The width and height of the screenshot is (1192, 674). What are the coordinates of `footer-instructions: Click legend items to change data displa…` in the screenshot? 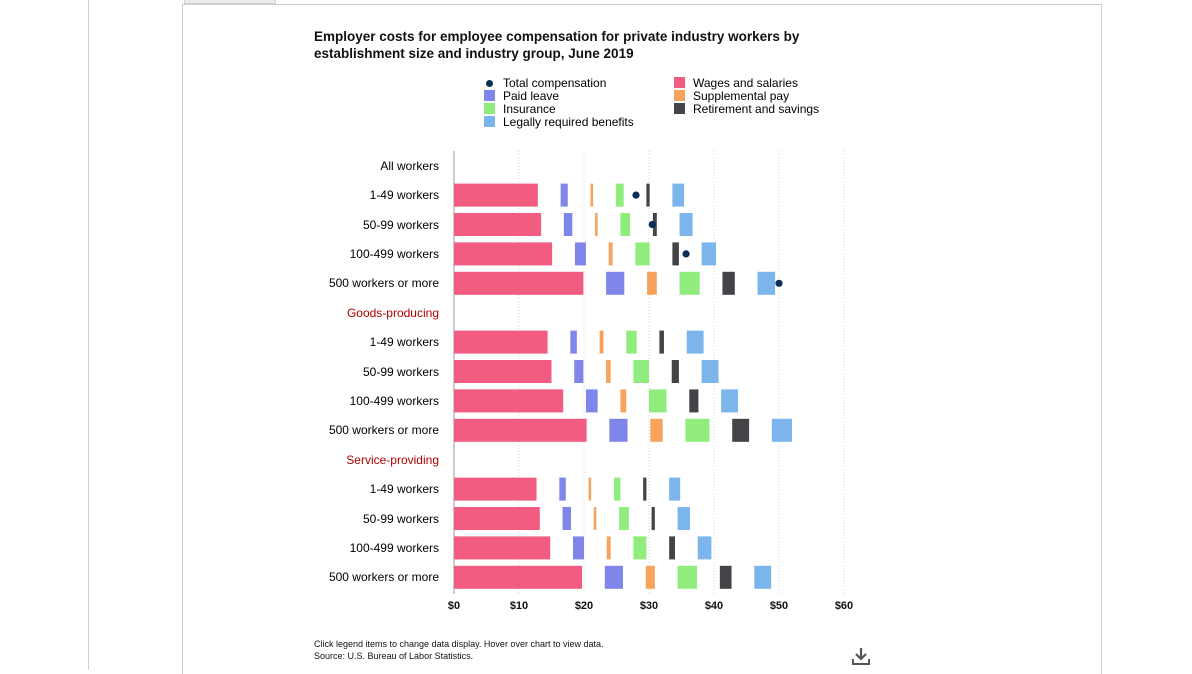 It's located at (459, 644).